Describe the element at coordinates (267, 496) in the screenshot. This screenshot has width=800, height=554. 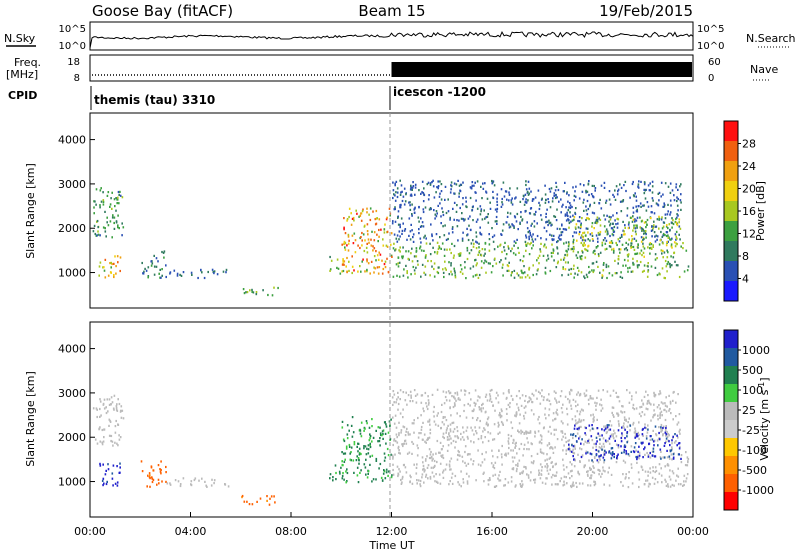
I see `heatmap-cell-r4` at that location.